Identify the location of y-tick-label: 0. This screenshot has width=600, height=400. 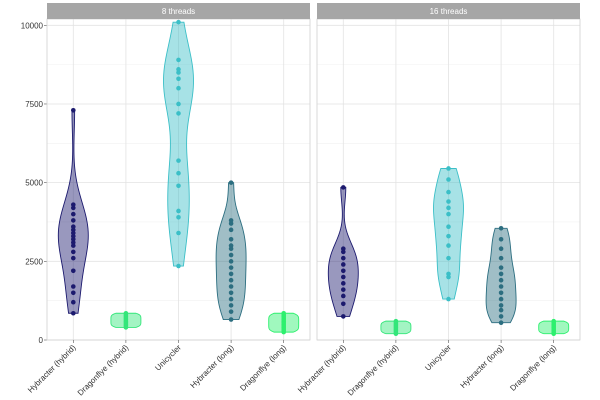
(41, 340).